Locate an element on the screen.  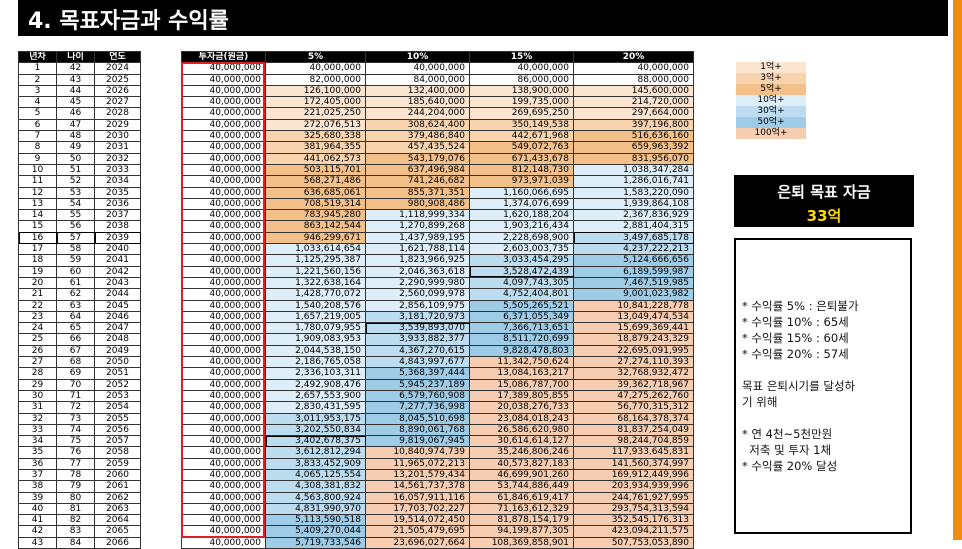
table-cell: 36 is located at coordinates (37, 463).